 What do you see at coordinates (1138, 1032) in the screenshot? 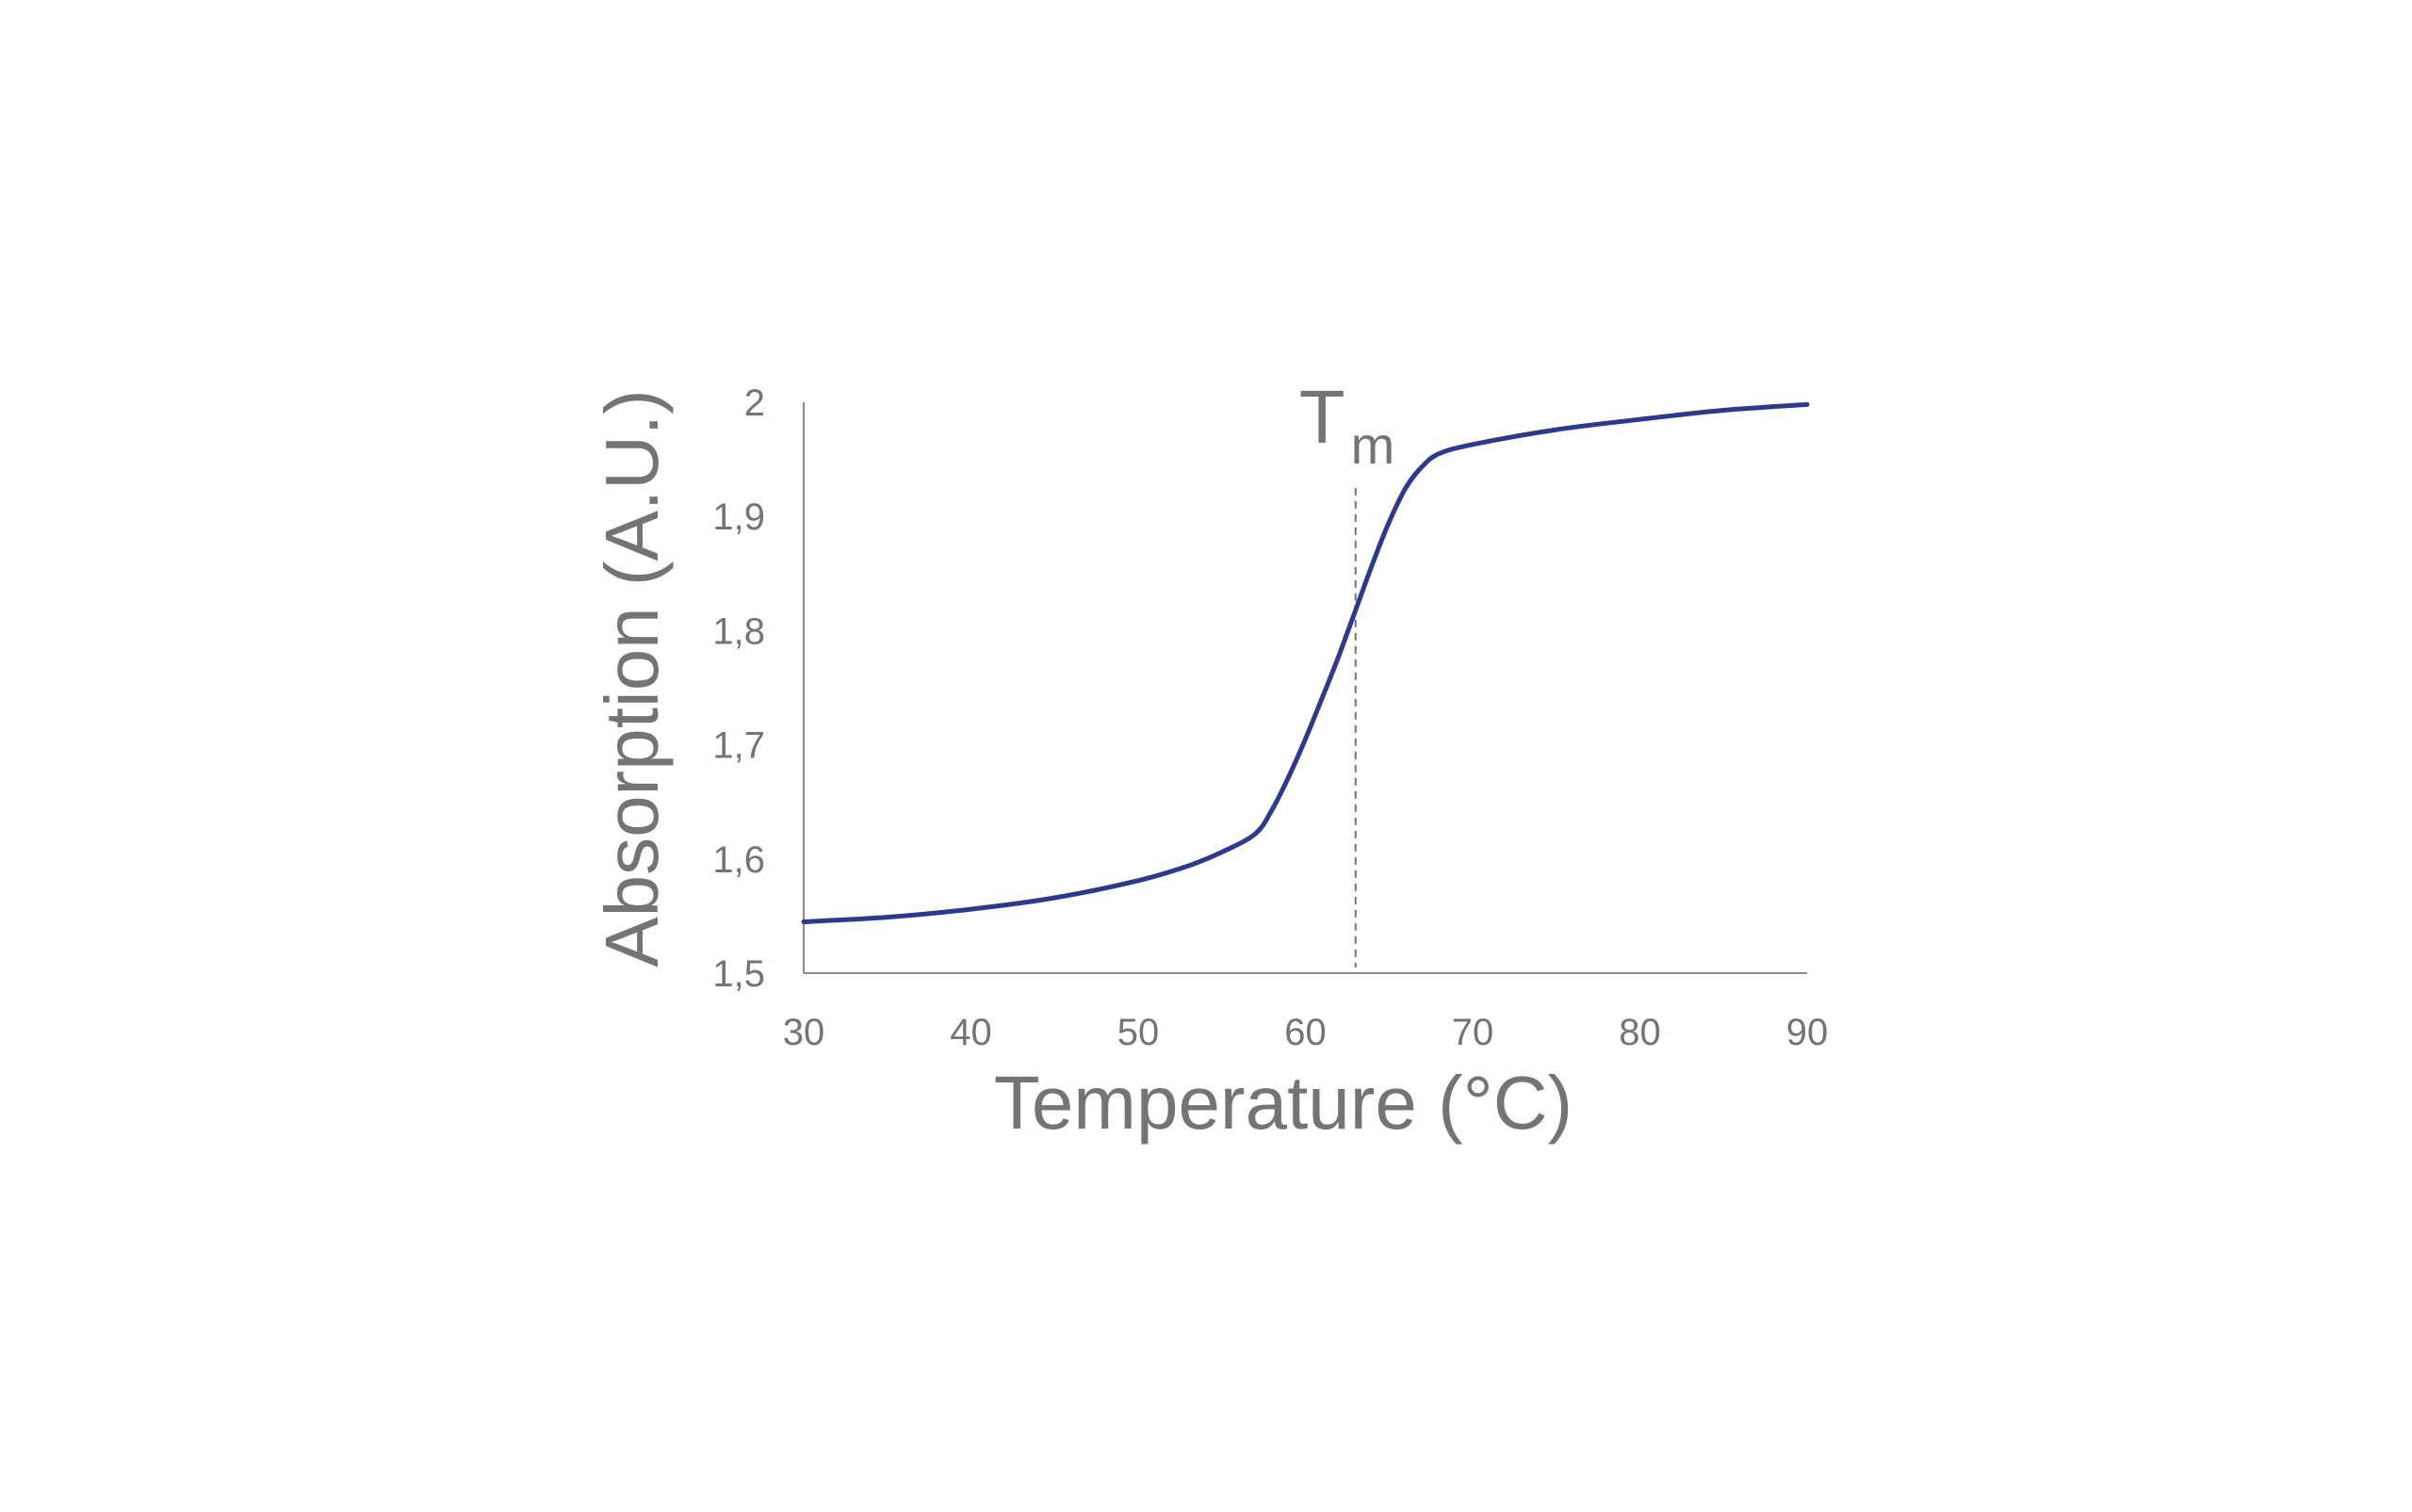
I see `x-tick-label: 50` at bounding box center [1138, 1032].